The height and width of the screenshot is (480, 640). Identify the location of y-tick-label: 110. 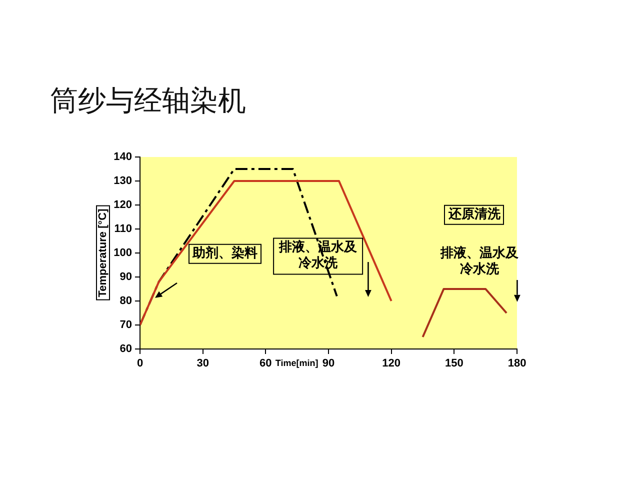
(123, 229).